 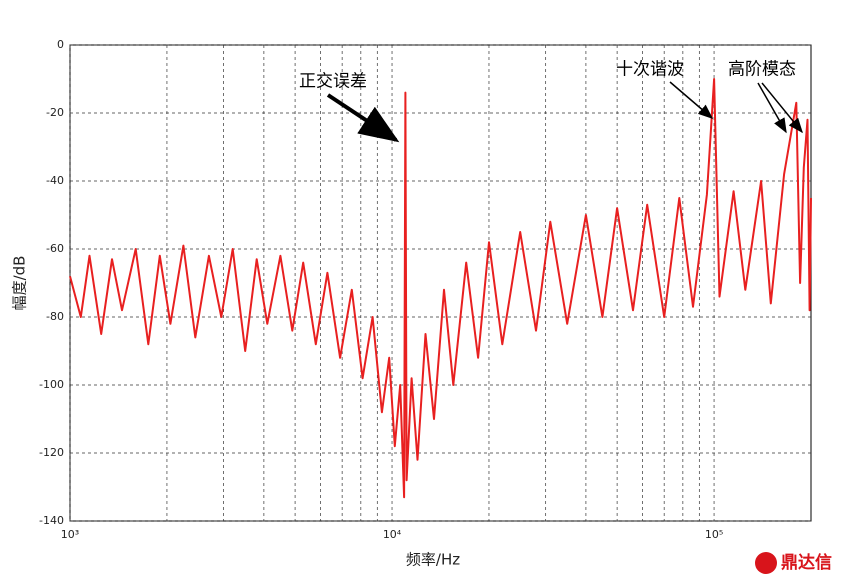 What do you see at coordinates (51, 384) in the screenshot?
I see `y-tick-label: -100` at bounding box center [51, 384].